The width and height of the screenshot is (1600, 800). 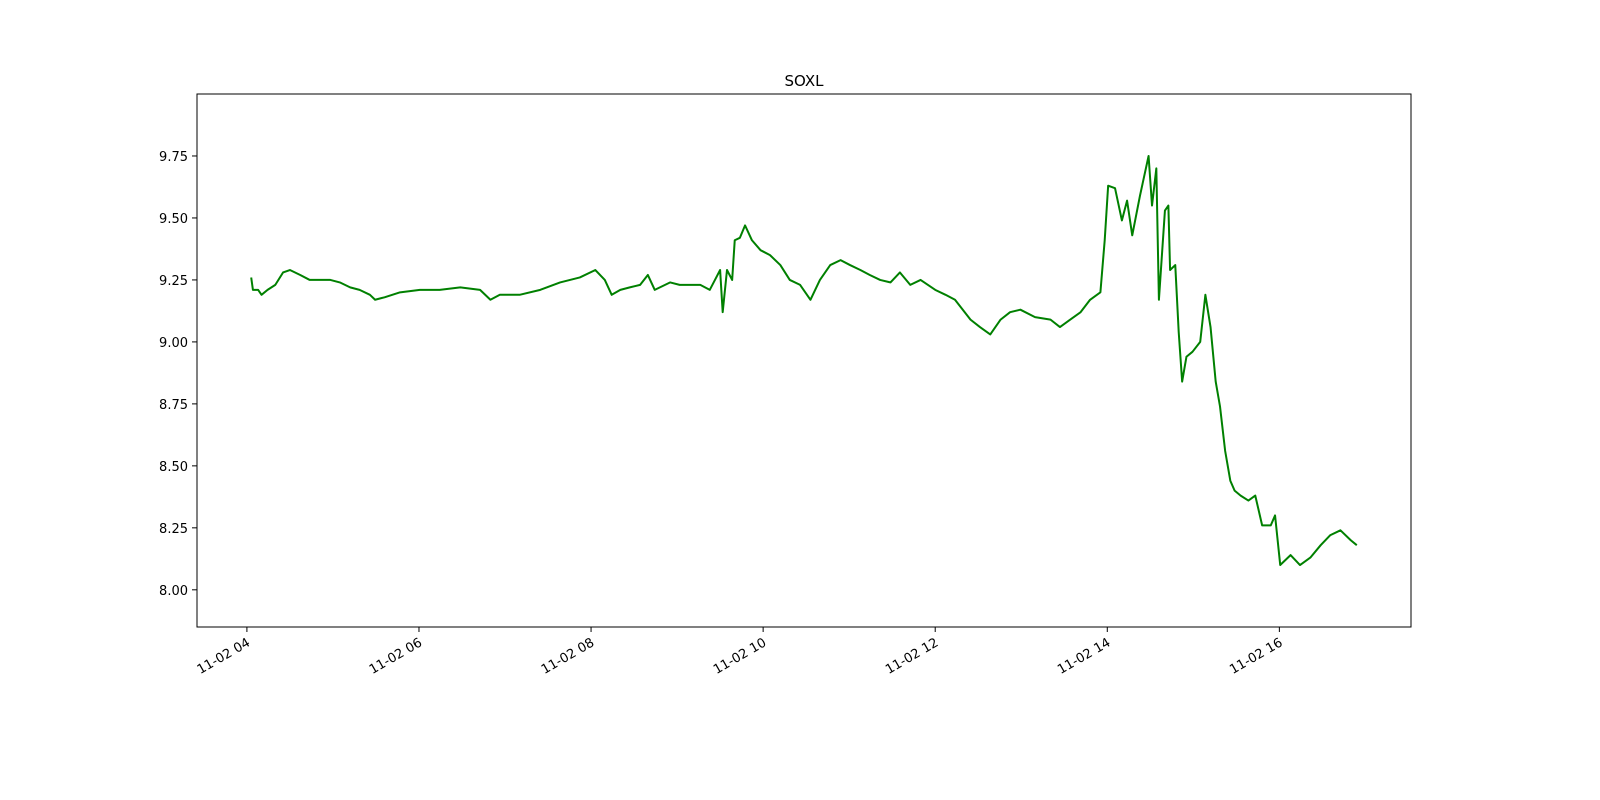 What do you see at coordinates (173, 219) in the screenshot?
I see `y-tick-label: 9.50` at bounding box center [173, 219].